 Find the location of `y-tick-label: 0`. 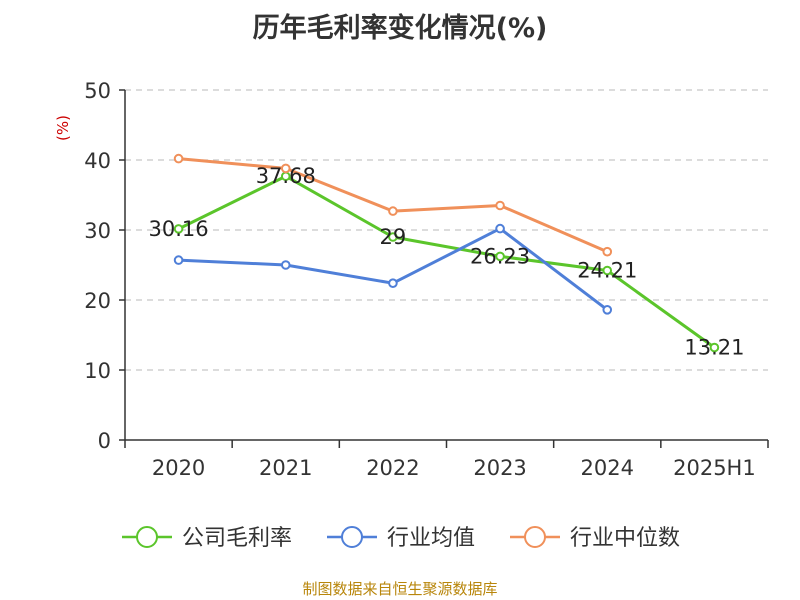

y-tick-label: 0 is located at coordinates (104, 441).